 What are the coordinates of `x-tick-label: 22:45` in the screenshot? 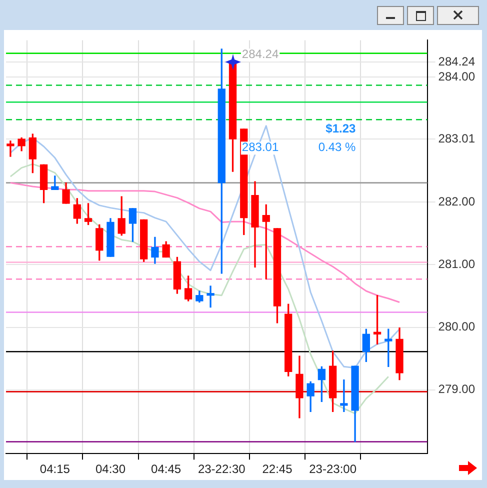 It's located at (277, 469).